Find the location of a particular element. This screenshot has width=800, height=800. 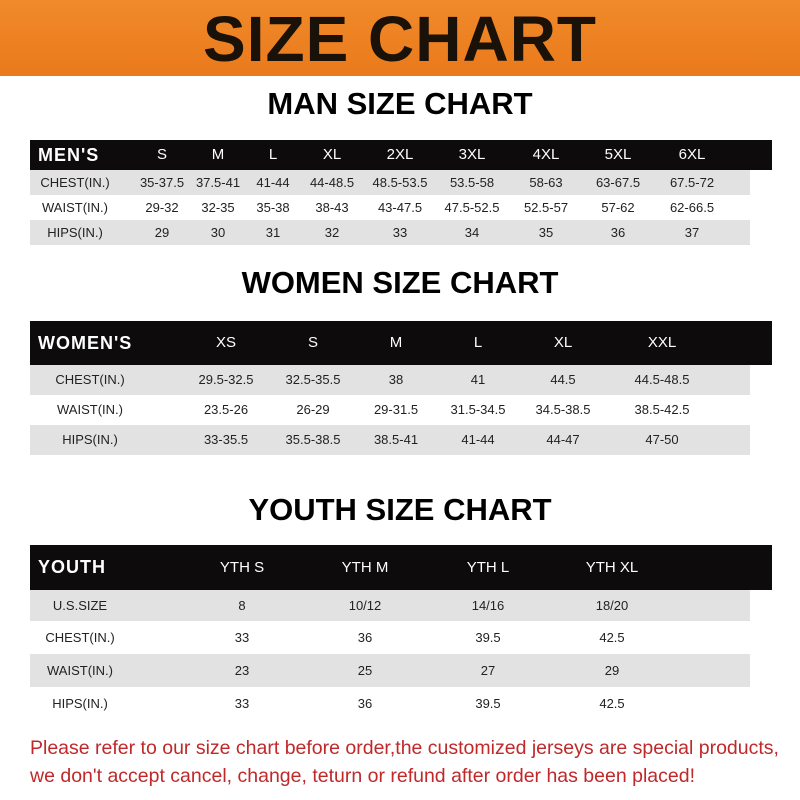

measurement-cell: 33-35.5 is located at coordinates (226, 439).